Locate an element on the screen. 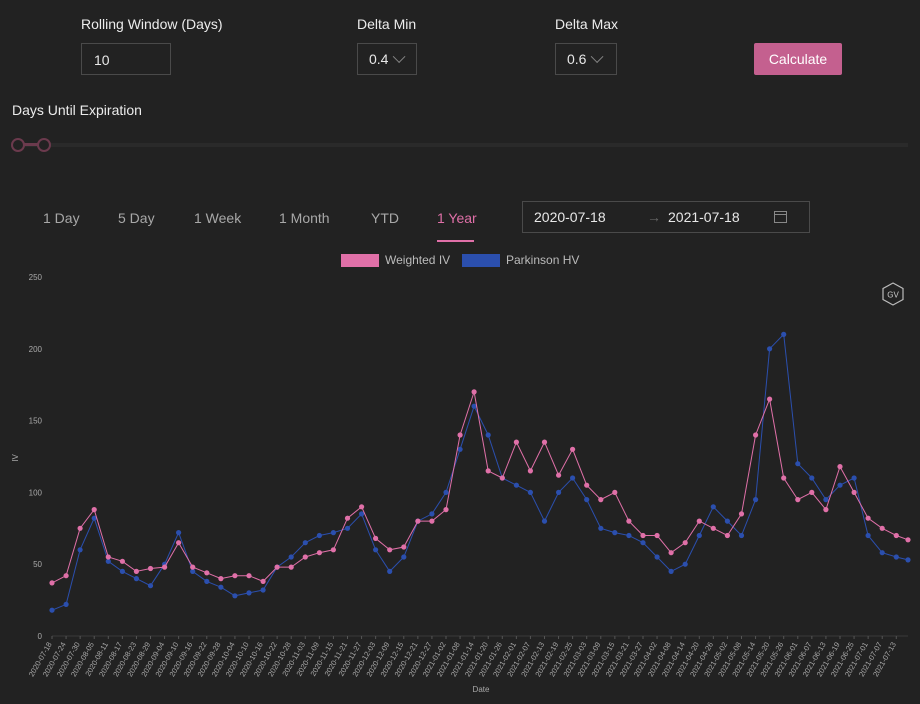  date-range-picker: 2020-07-18 → 2021-07-18 is located at coordinates (666, 217).